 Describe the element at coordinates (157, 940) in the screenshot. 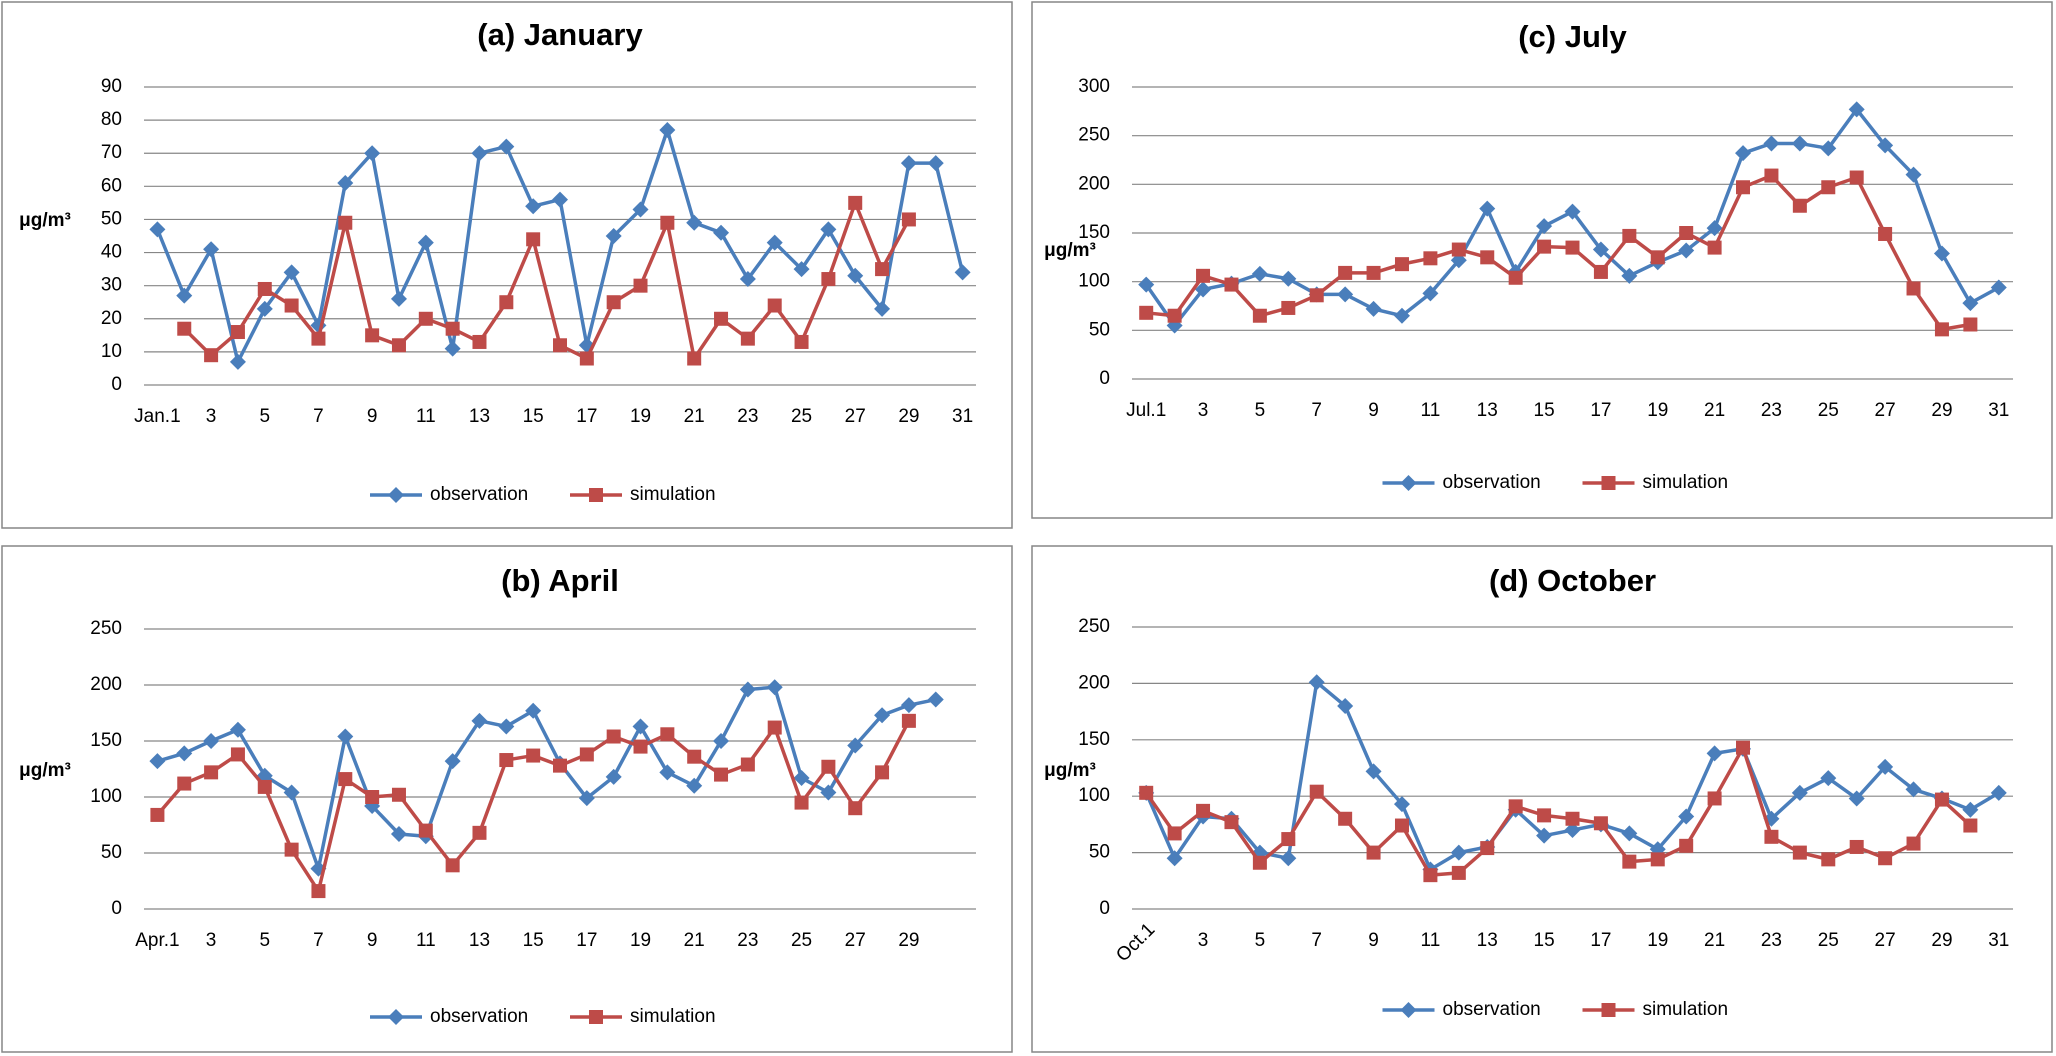

I see `x-tick-label: Apr.1` at that location.